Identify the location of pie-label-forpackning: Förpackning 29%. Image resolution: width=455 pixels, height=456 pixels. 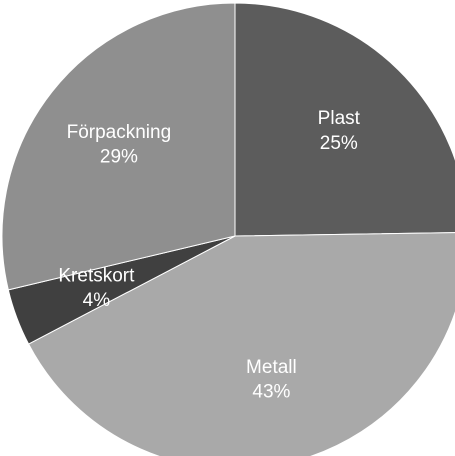
(119, 145).